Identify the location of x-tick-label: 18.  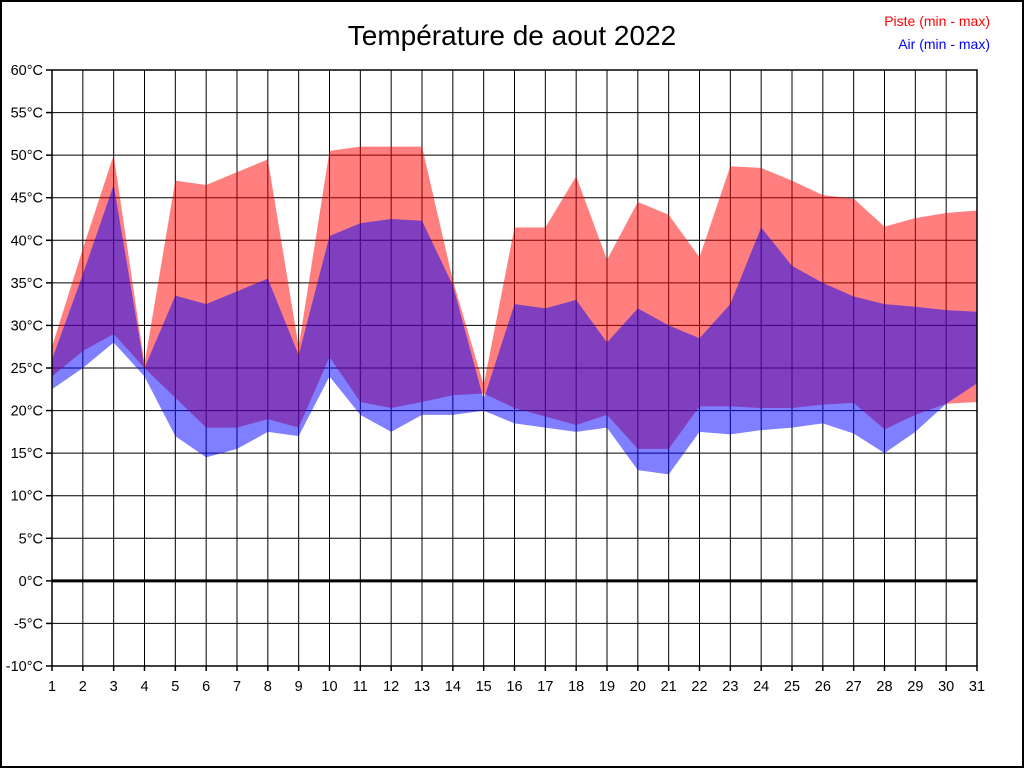
(576, 687).